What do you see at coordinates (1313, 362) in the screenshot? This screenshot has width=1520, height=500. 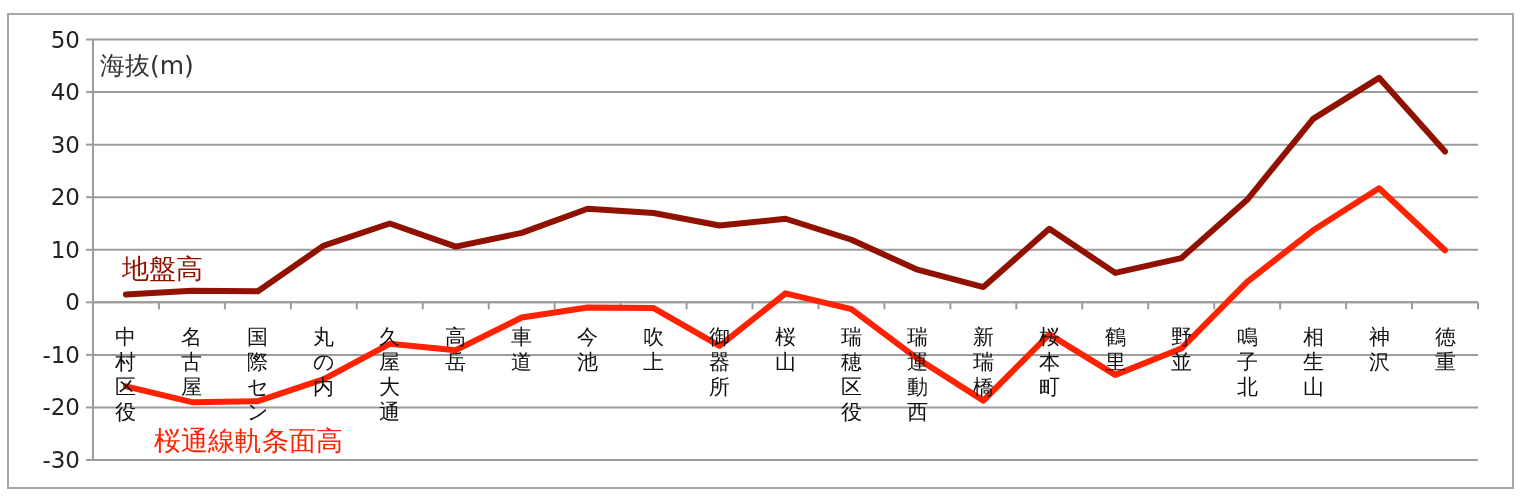 I see `x-tick-label: 相生山` at bounding box center [1313, 362].